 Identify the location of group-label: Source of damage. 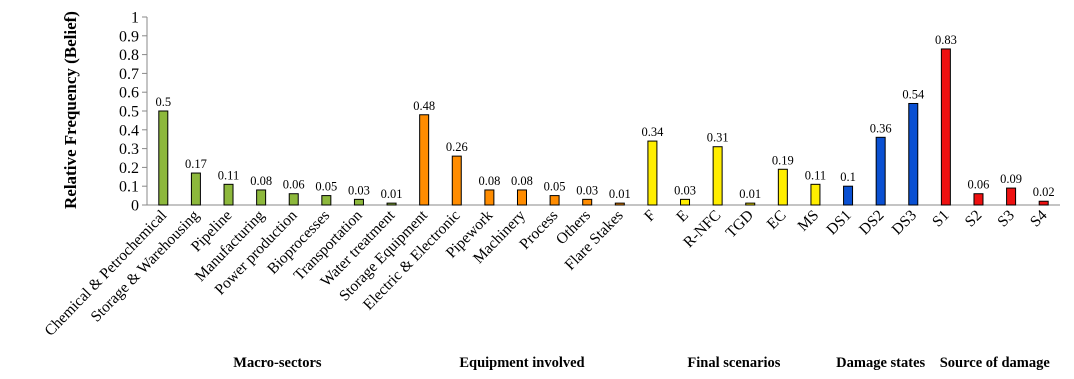
(995, 363).